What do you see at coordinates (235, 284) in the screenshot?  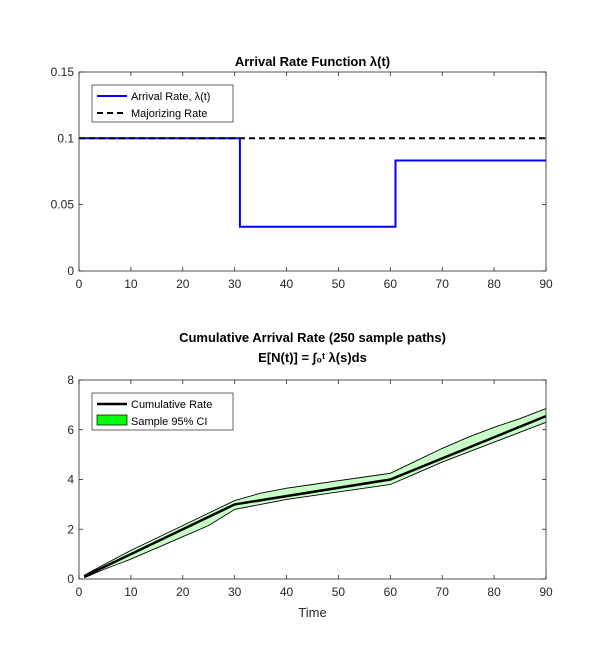 I see `arrival-rate-x-tick-label: 30` at bounding box center [235, 284].